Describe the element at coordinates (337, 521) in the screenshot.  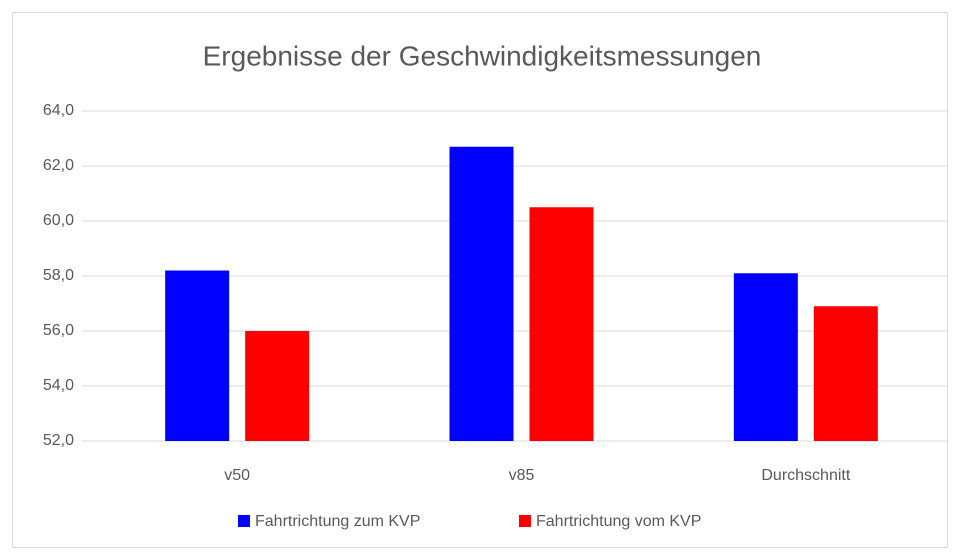
I see `legend-label: Fahrtrichtung zum KVP` at that location.